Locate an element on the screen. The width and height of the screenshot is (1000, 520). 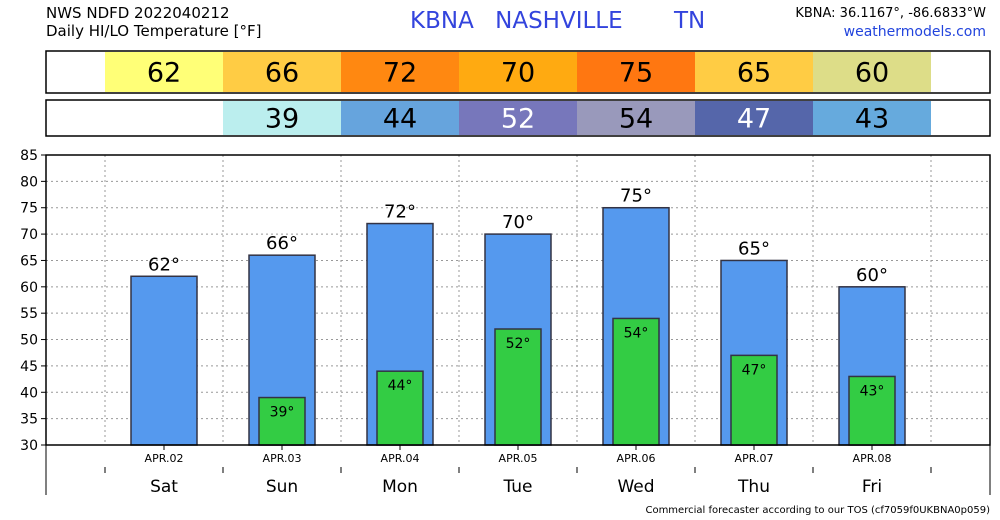
high-temp-label: 65° is located at coordinates (754, 248).